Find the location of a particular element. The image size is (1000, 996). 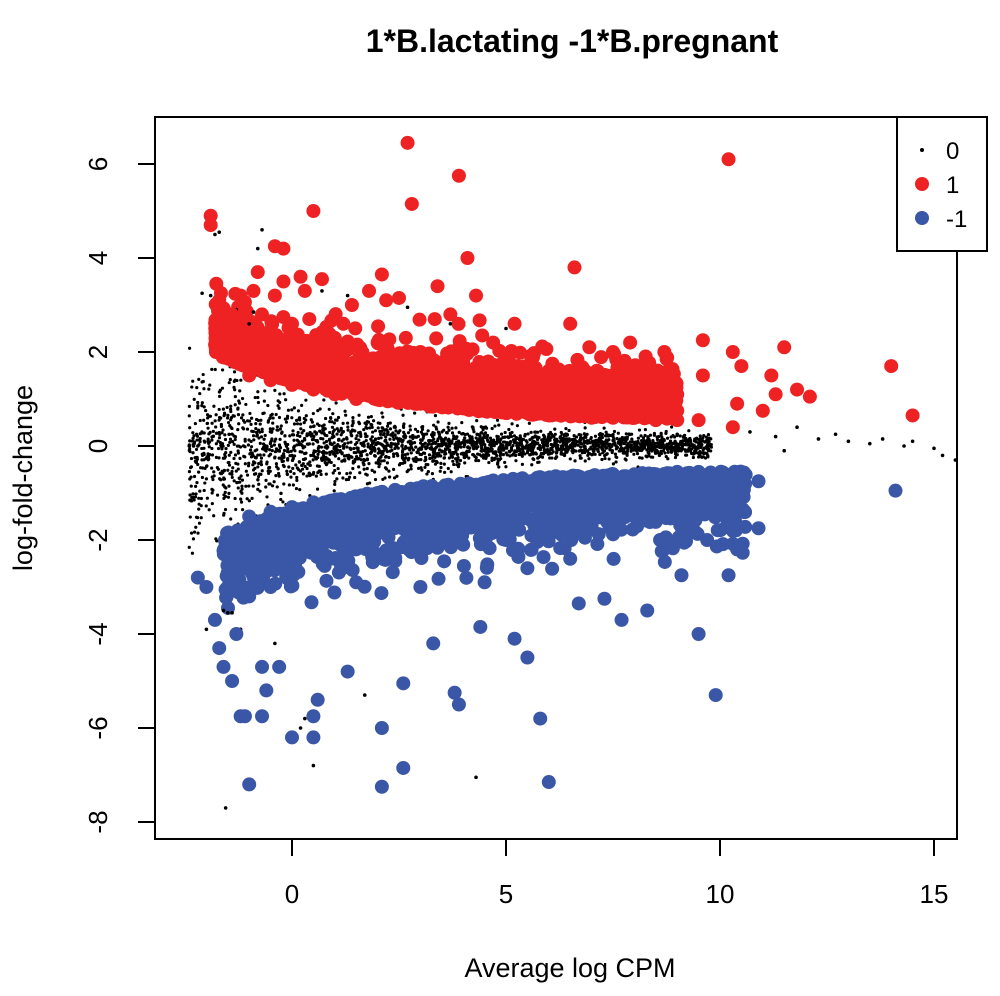

legend: 0 1 -1 is located at coordinates (942, 184).